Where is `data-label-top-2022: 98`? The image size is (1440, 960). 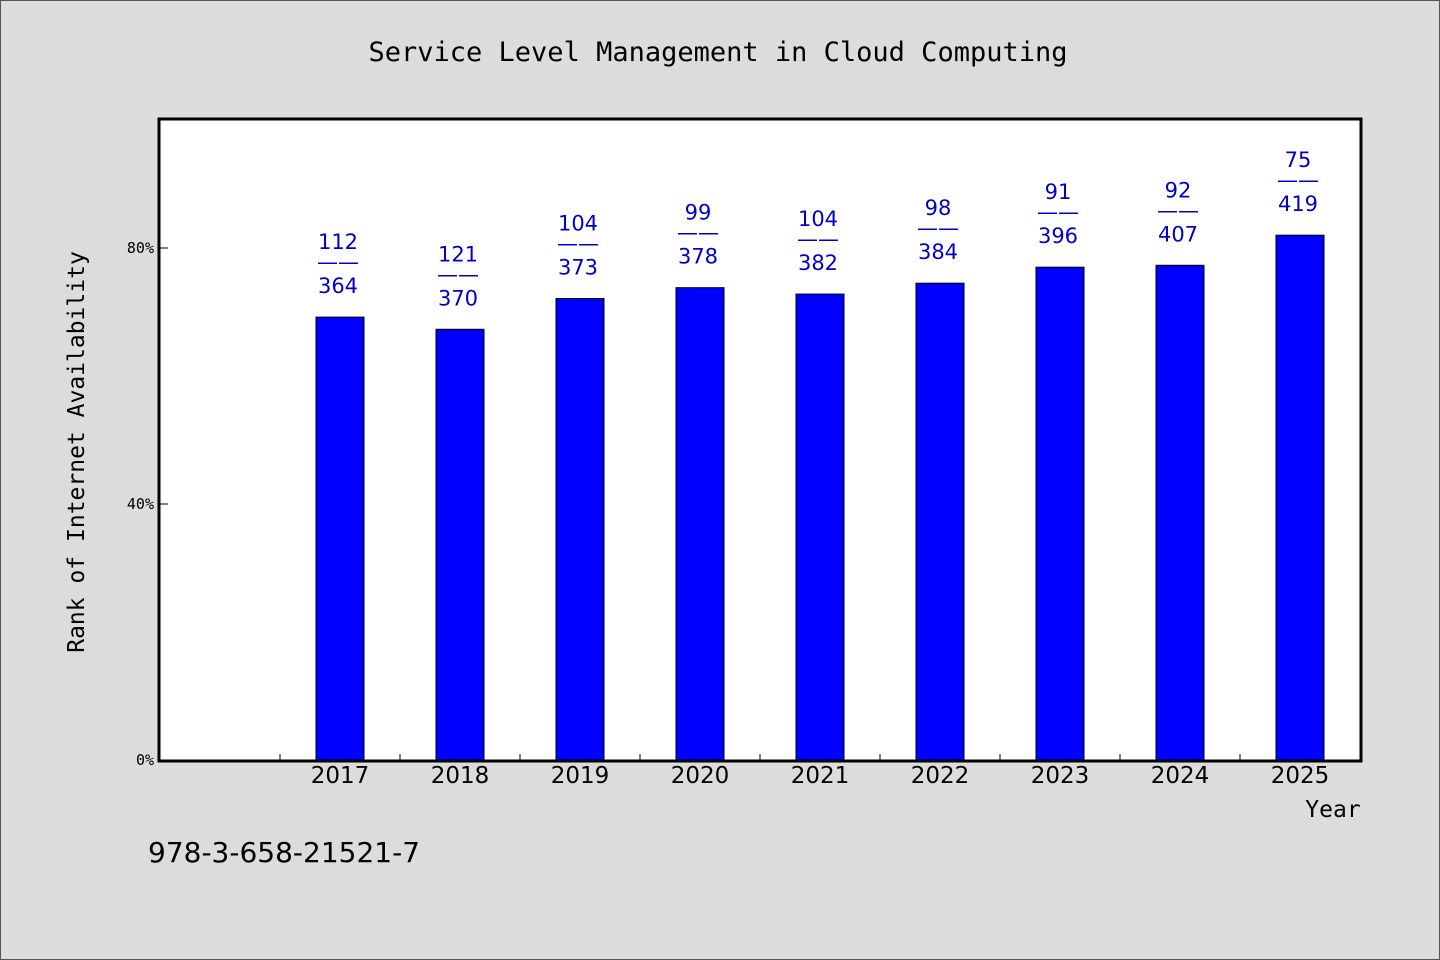
data-label-top-2022: 98 is located at coordinates (938, 208).